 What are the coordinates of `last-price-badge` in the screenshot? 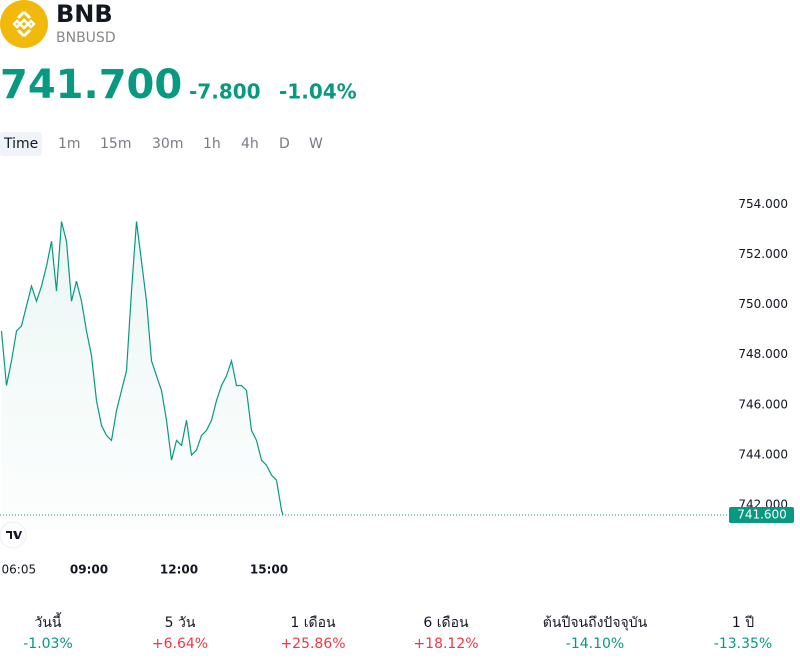 It's located at (761, 514).